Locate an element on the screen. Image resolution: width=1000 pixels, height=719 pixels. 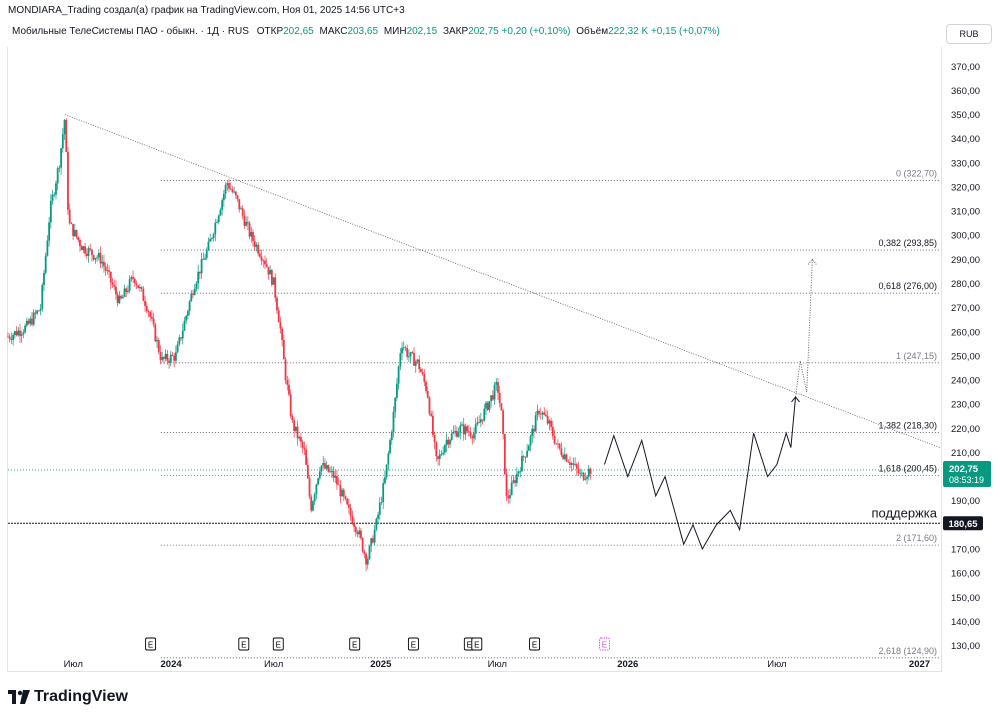
y-tick-label: 190,00 is located at coordinates (965, 501).